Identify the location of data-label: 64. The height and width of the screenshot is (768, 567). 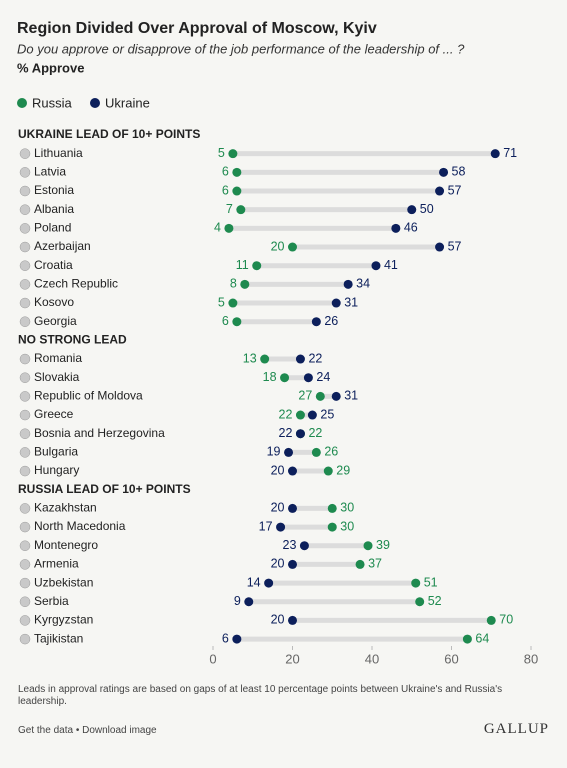
(482, 638).